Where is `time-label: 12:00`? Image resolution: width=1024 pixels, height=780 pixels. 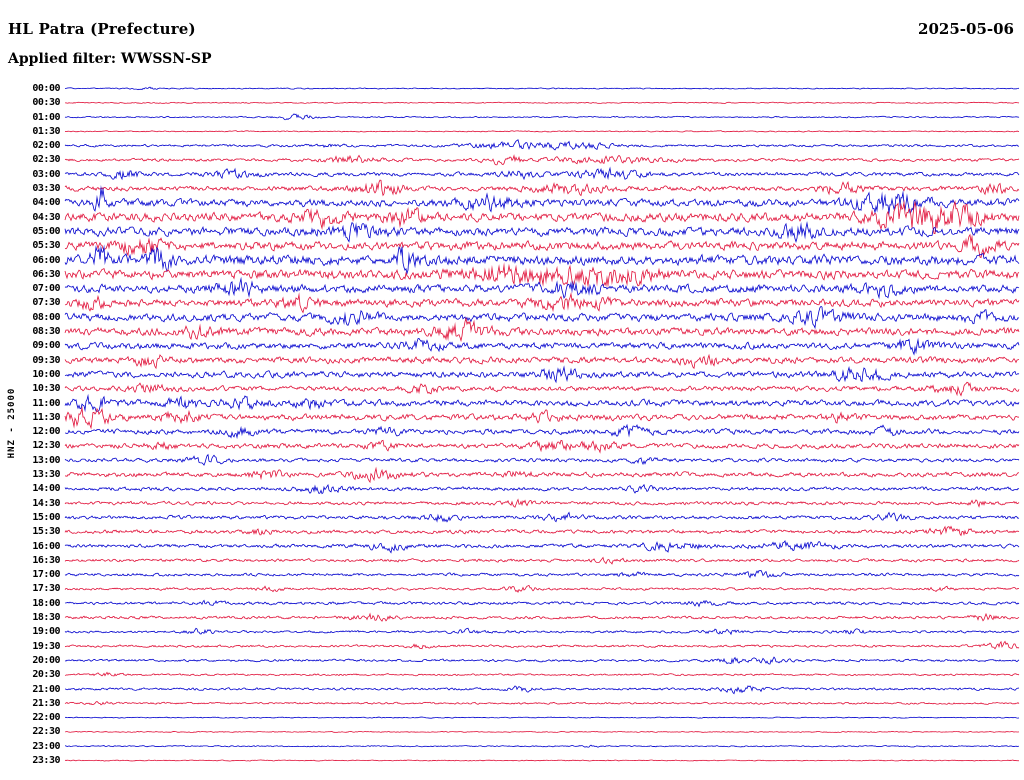
time-label: 12:00 is located at coordinates (46, 432).